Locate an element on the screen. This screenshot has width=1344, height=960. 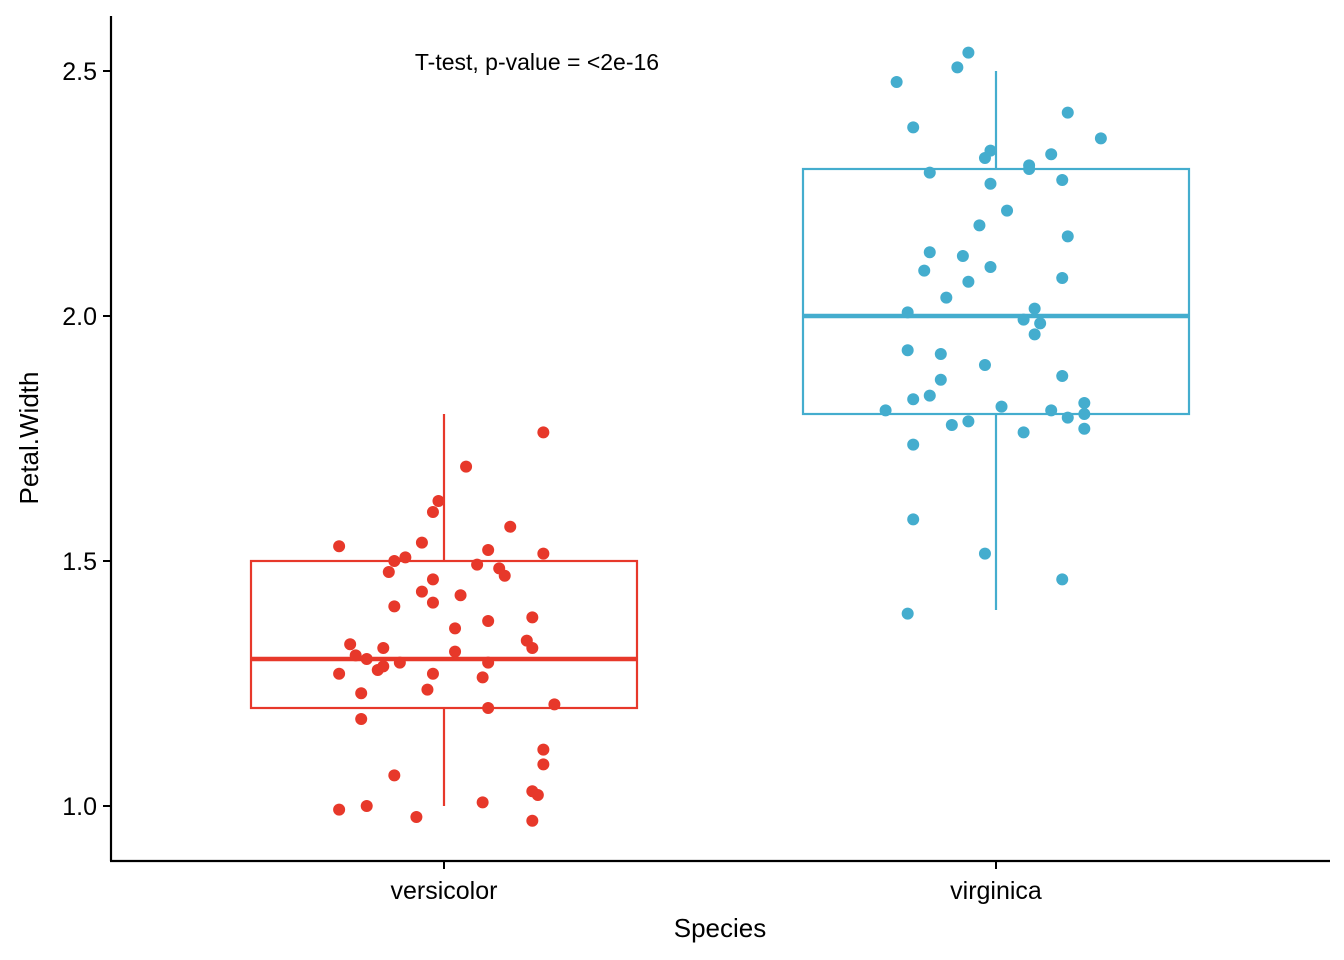
y-tick-label: 2.5 is located at coordinates (79, 72).